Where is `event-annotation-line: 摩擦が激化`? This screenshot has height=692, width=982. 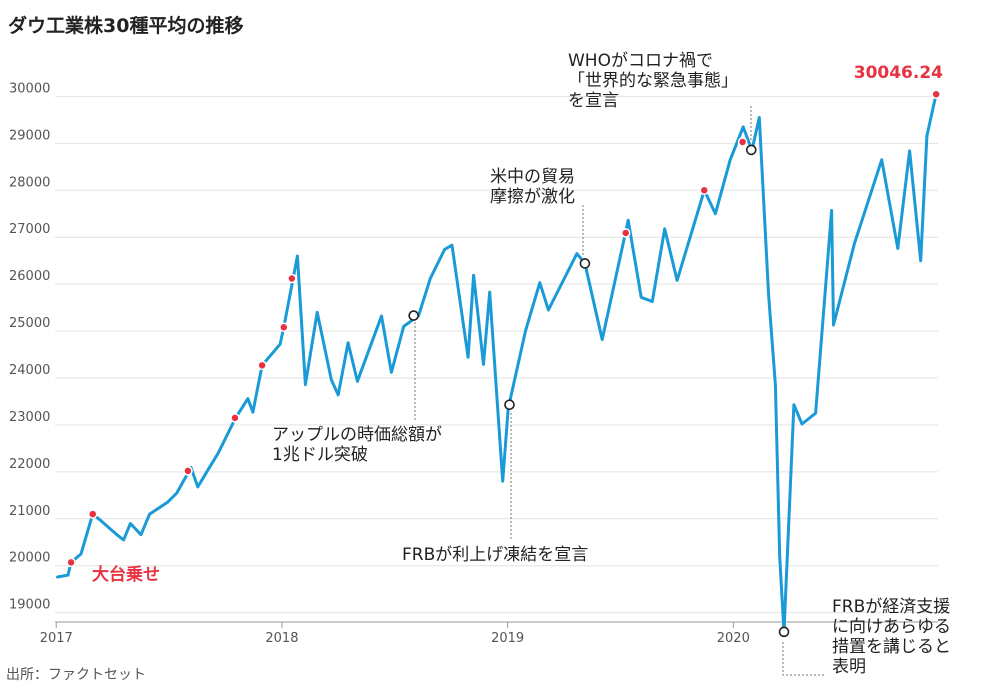 event-annotation-line: 摩擦が激化 is located at coordinates (532, 197).